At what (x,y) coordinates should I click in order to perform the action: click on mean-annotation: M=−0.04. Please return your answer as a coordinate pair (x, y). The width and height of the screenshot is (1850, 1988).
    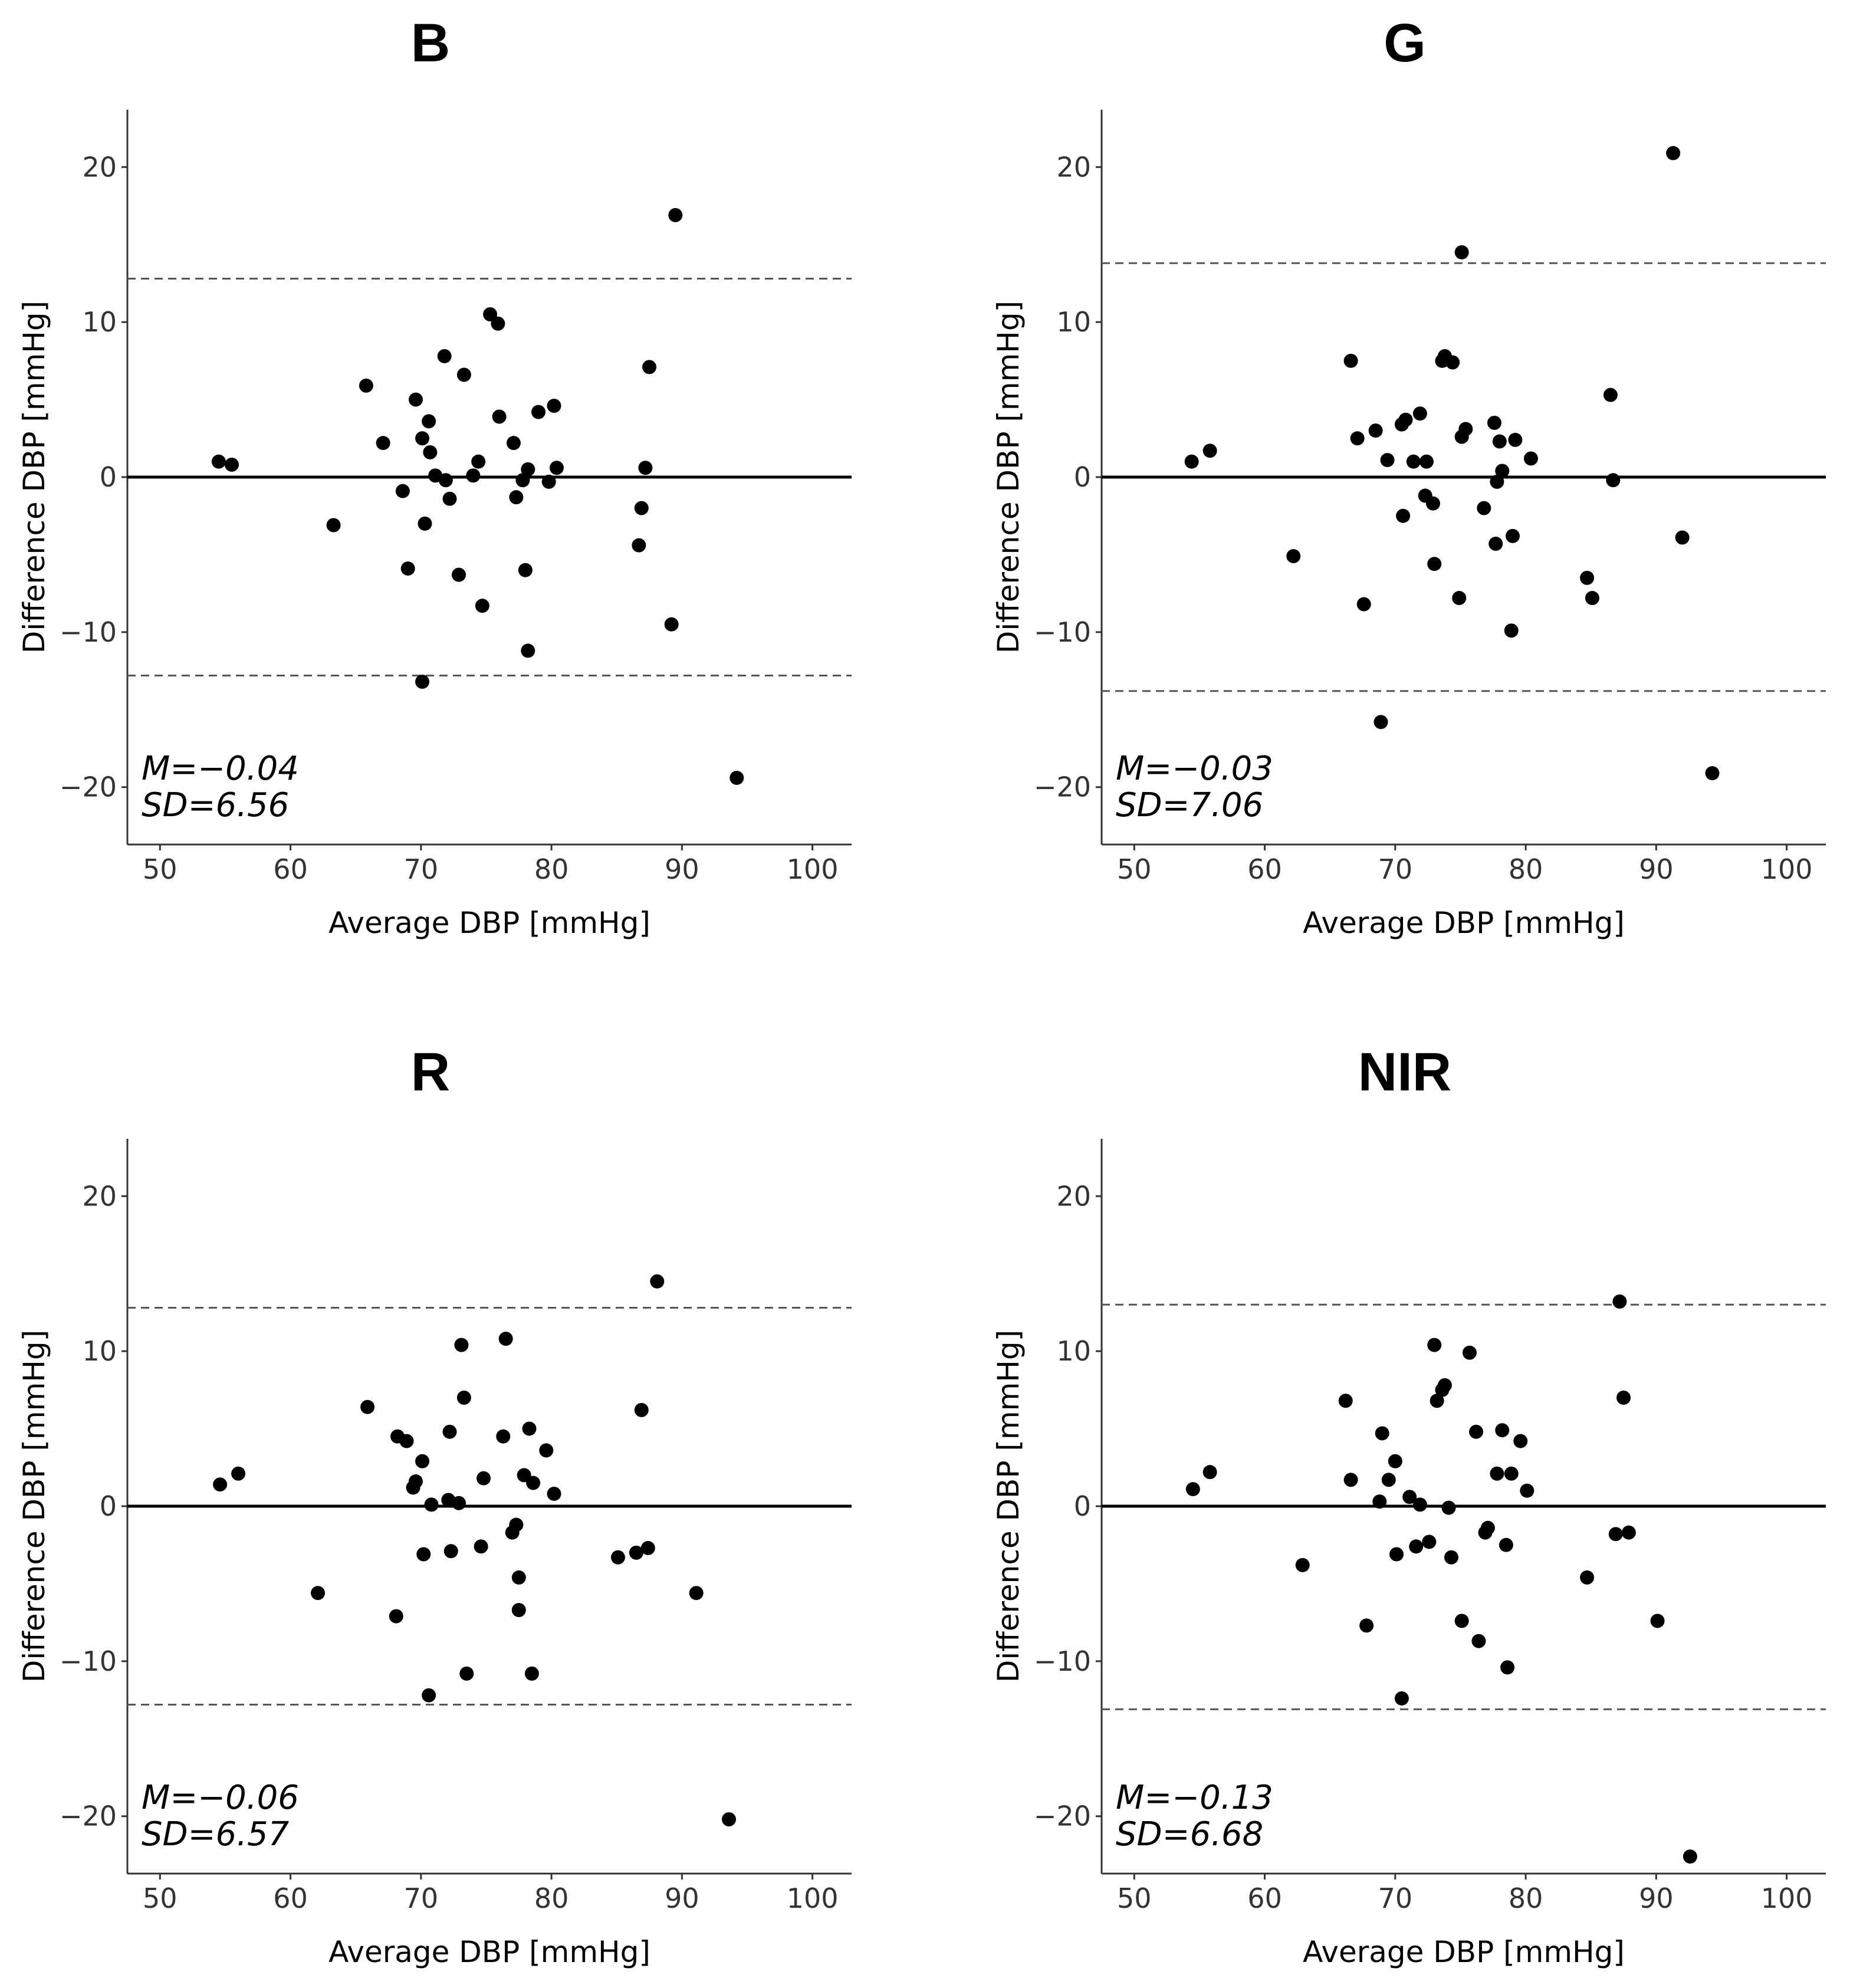
    Looking at the image, I should click on (220, 769).